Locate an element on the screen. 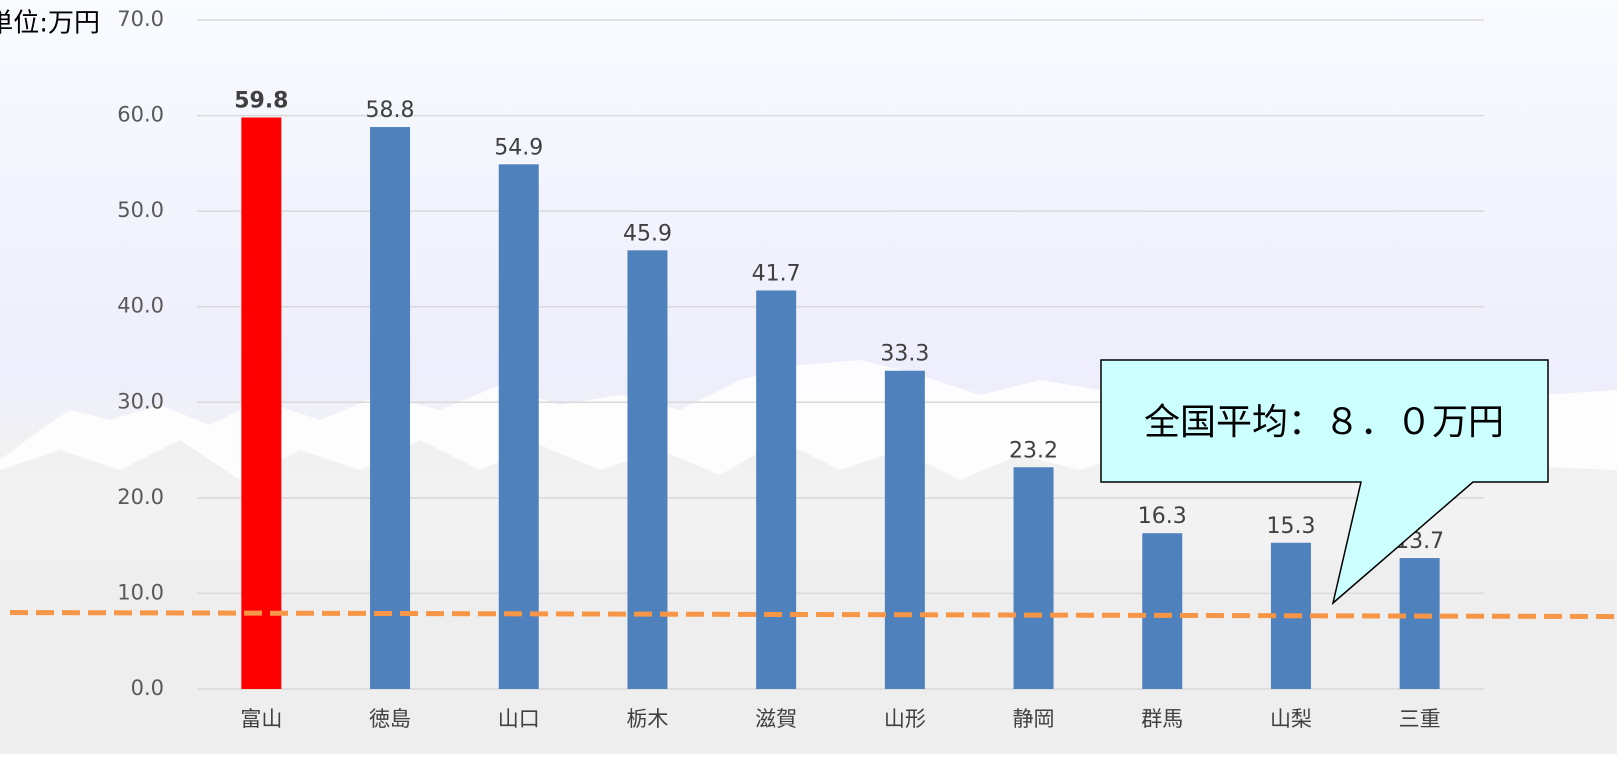  callout-box is located at coordinates (1324, 482).